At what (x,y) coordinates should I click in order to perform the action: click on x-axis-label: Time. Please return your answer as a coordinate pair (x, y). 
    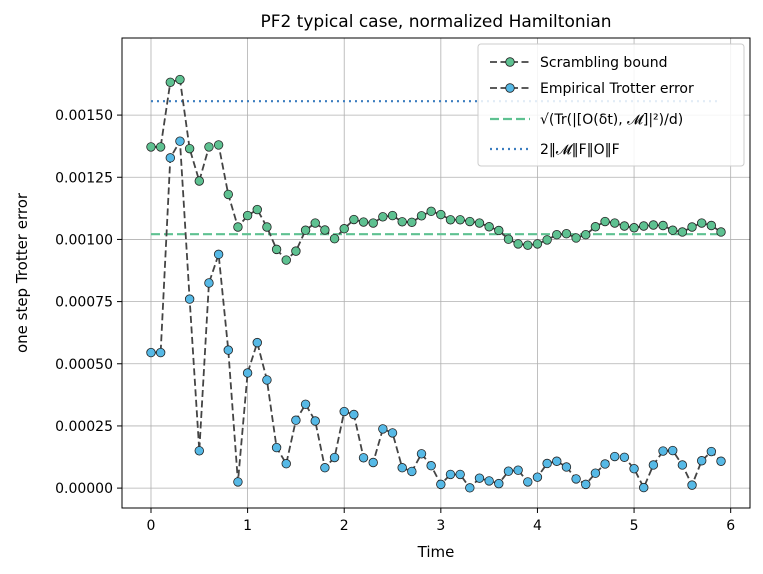
    Looking at the image, I should click on (436, 552).